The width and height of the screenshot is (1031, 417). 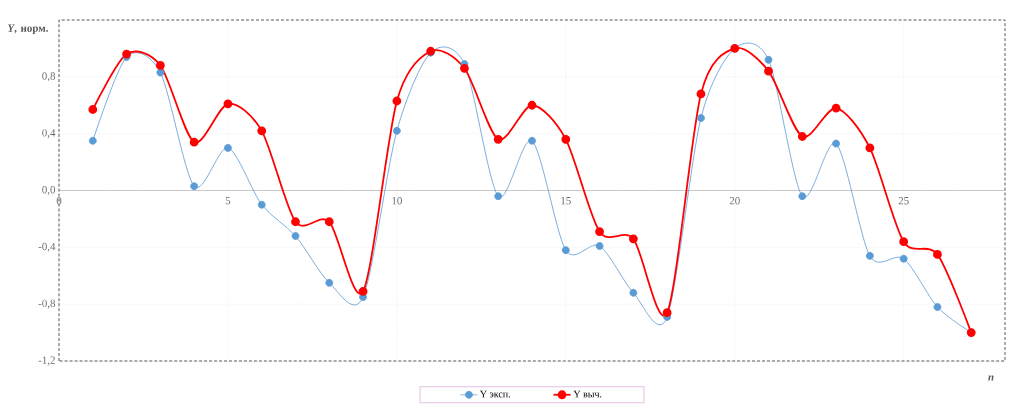 I want to click on y-tick-label: -0,4, so click(x=47, y=247).